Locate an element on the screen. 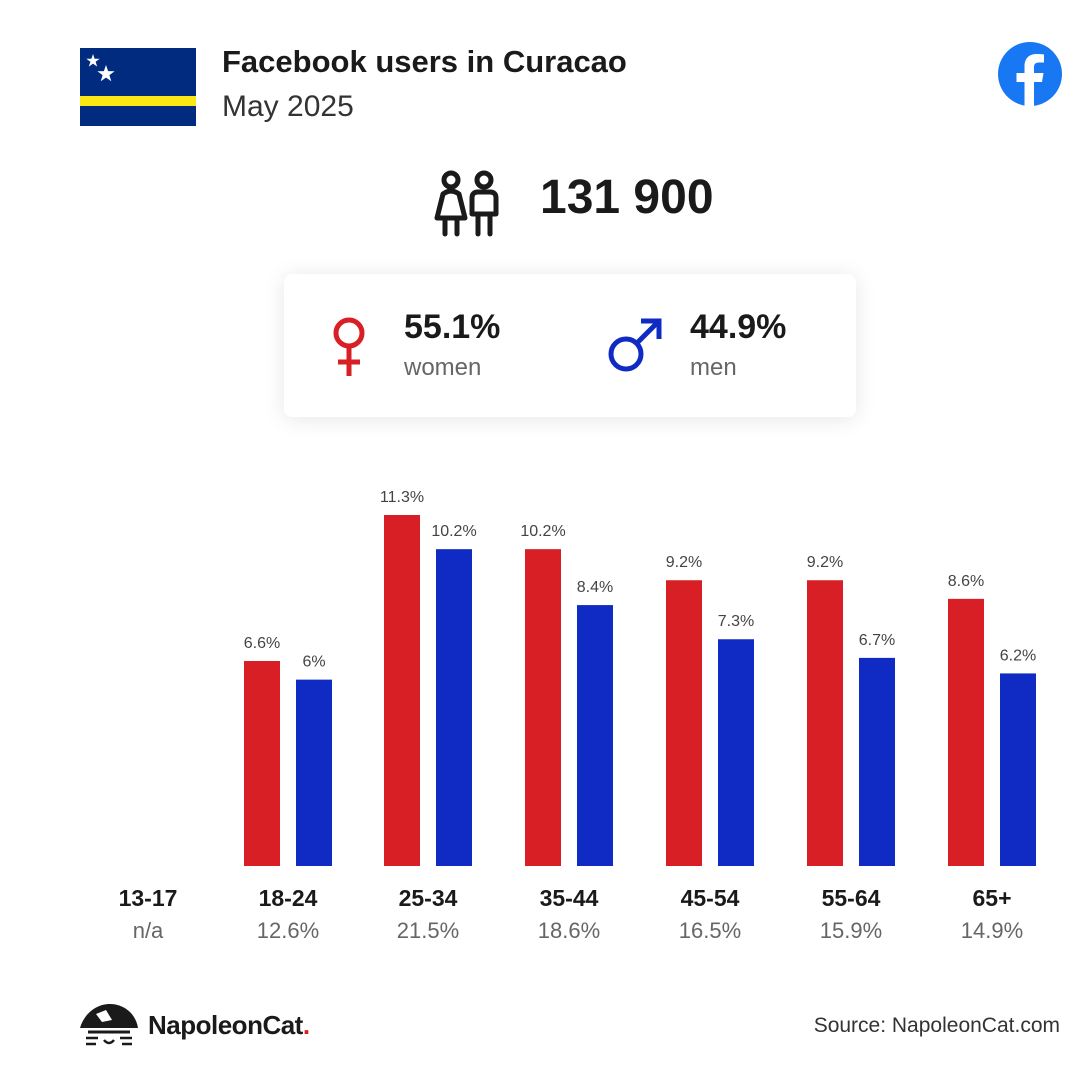 The image size is (1080, 1080). category-label-25-34: 25-34 is located at coordinates (428, 898).